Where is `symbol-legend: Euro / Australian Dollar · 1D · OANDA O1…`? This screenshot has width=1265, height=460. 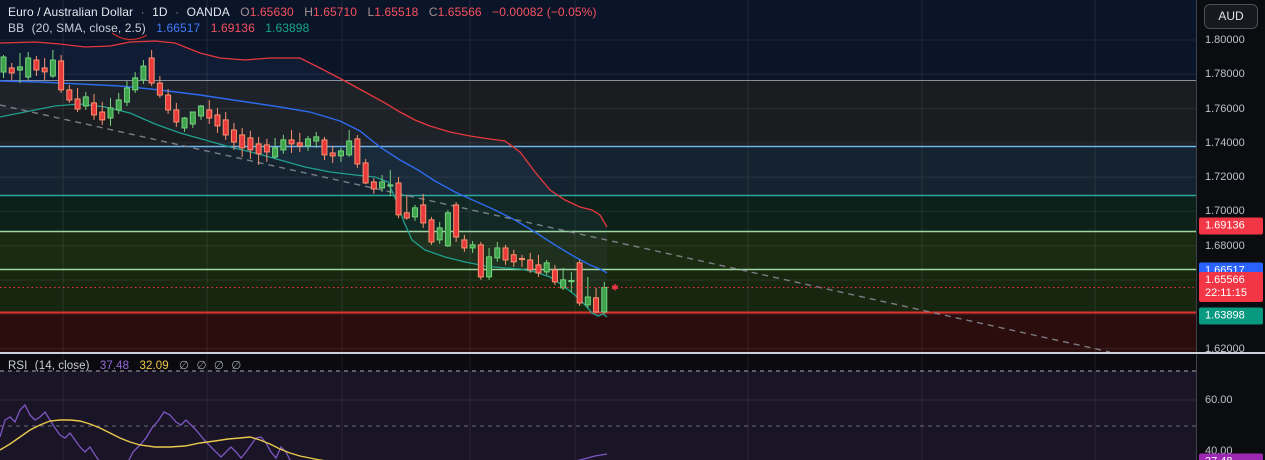 symbol-legend: Euro / Australian Dollar · 1D · OANDA O1… is located at coordinates (302, 12).